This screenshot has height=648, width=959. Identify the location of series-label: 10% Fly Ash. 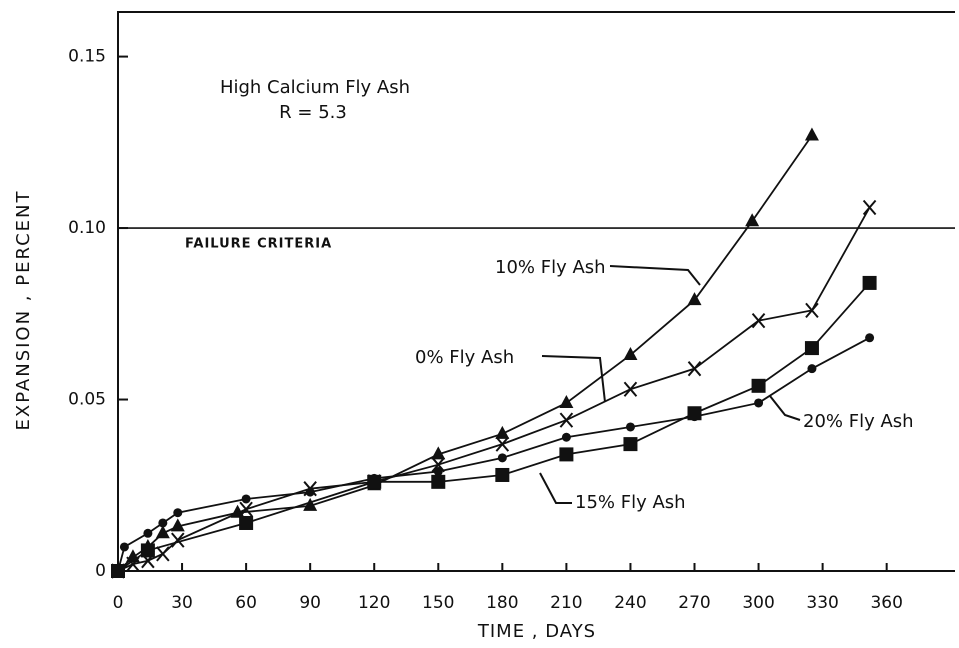
(550, 267).